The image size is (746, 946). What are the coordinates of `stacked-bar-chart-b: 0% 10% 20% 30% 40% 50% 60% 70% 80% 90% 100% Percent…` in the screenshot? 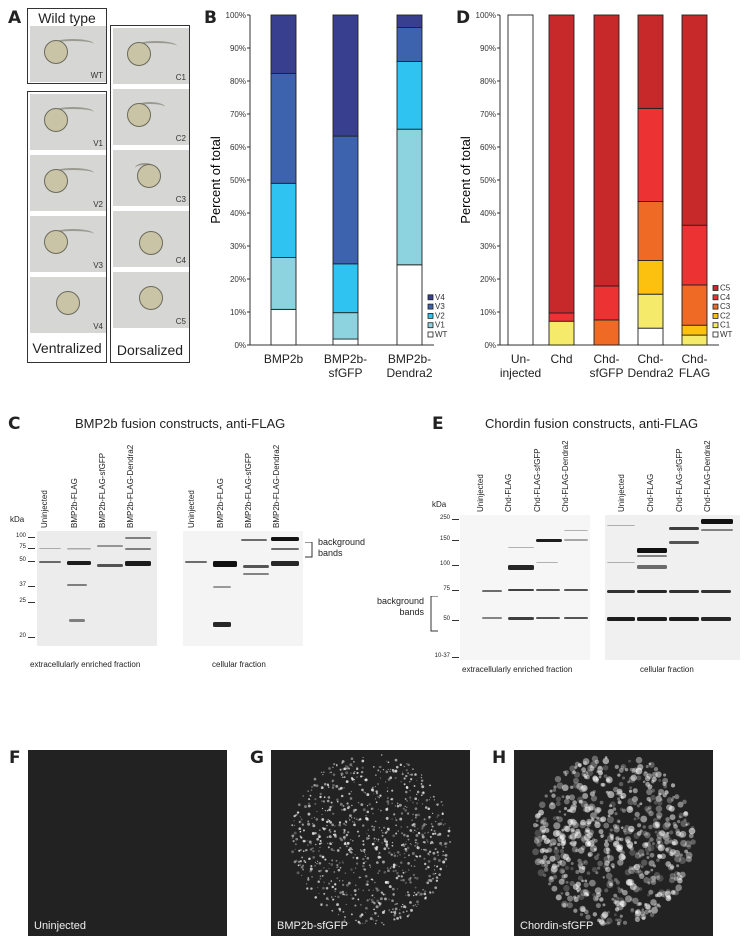 It's located at (328, 180).